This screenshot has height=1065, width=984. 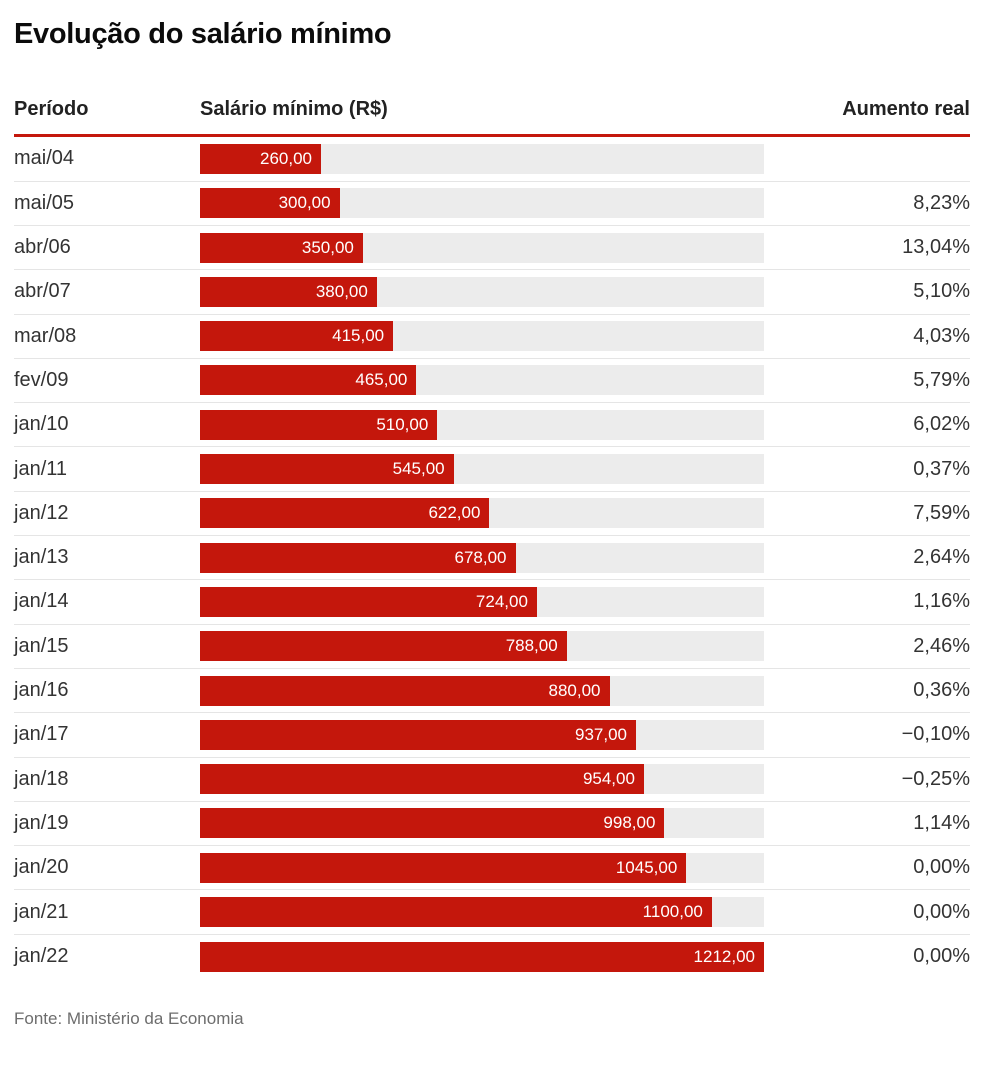 What do you see at coordinates (45, 335) in the screenshot?
I see `period-label: mar/08` at bounding box center [45, 335].